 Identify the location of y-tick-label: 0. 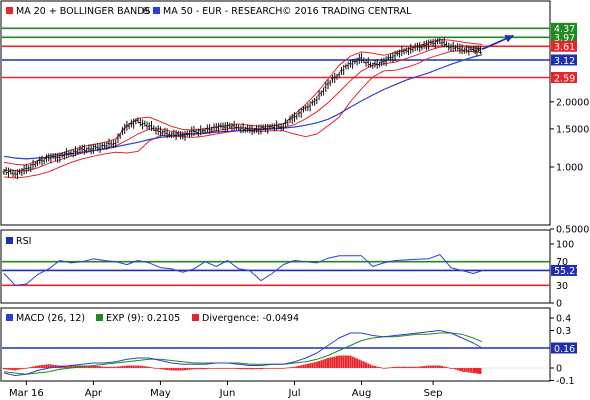
(559, 369).